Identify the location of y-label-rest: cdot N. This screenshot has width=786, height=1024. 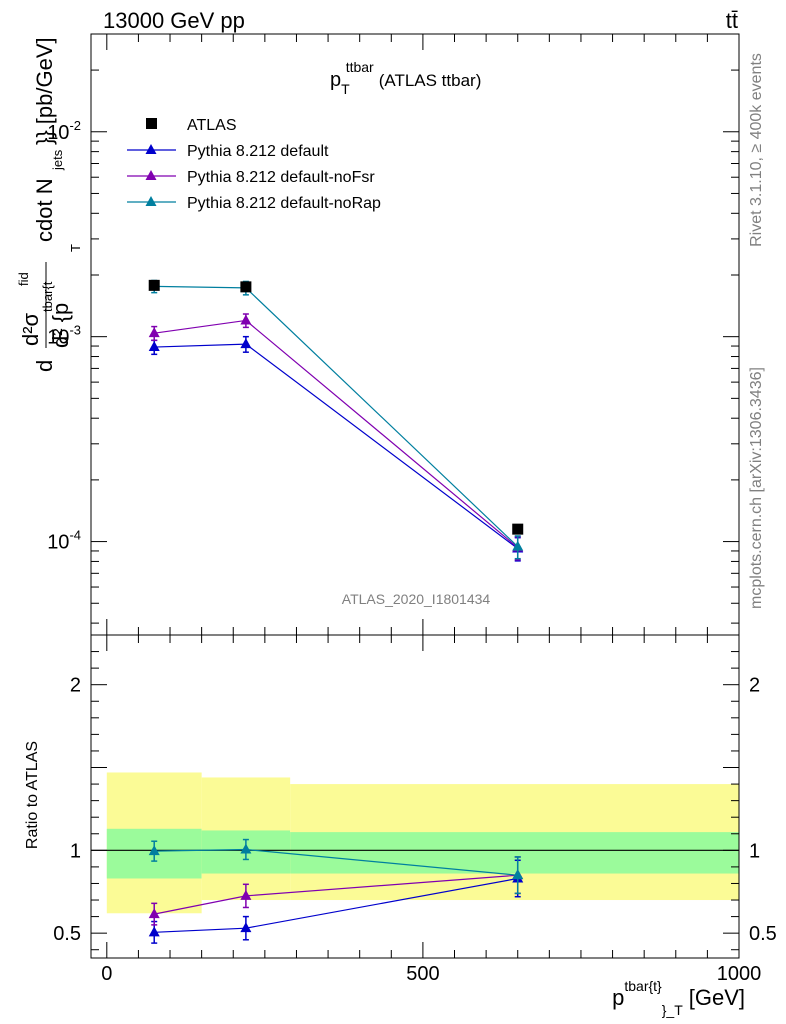
(44, 210).